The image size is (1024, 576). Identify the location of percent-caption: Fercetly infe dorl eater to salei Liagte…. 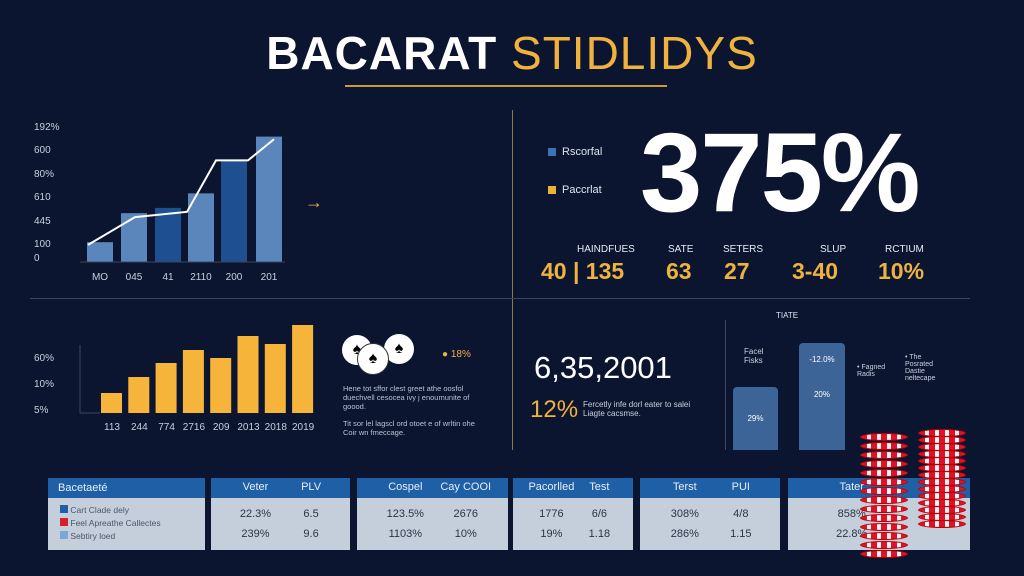
(637, 409).